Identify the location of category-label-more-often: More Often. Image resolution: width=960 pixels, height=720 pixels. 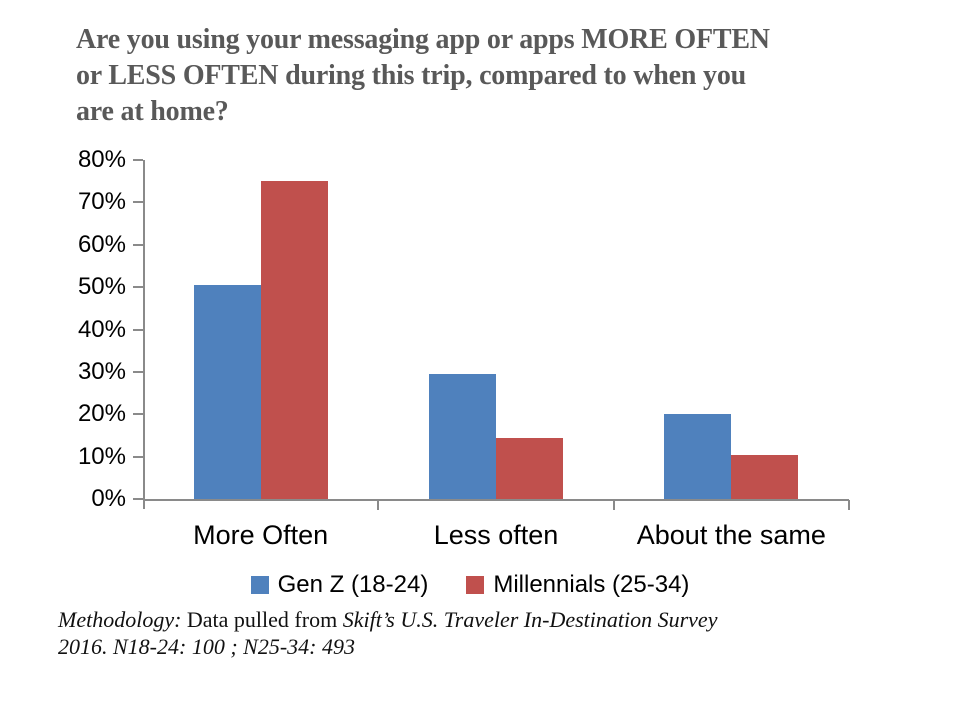
(261, 535).